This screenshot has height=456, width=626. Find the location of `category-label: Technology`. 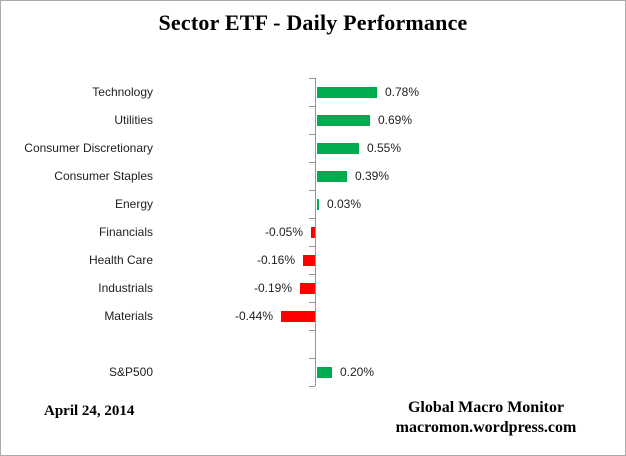

category-label: Technology is located at coordinates (122, 92).